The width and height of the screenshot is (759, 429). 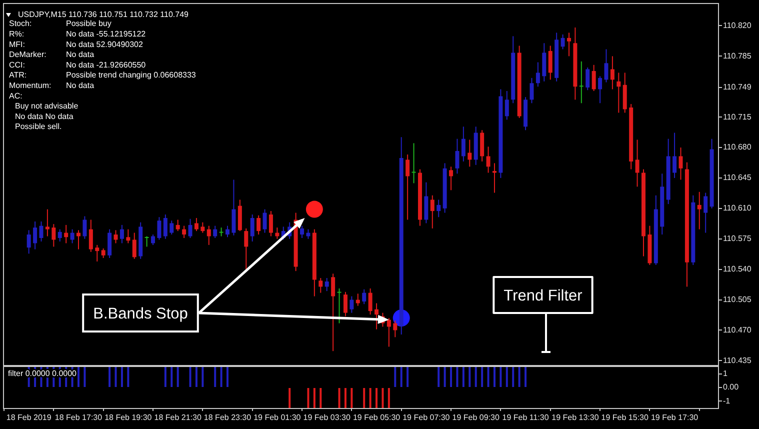 What do you see at coordinates (20, 23) in the screenshot?
I see `annotation: Stoch:` at bounding box center [20, 23].